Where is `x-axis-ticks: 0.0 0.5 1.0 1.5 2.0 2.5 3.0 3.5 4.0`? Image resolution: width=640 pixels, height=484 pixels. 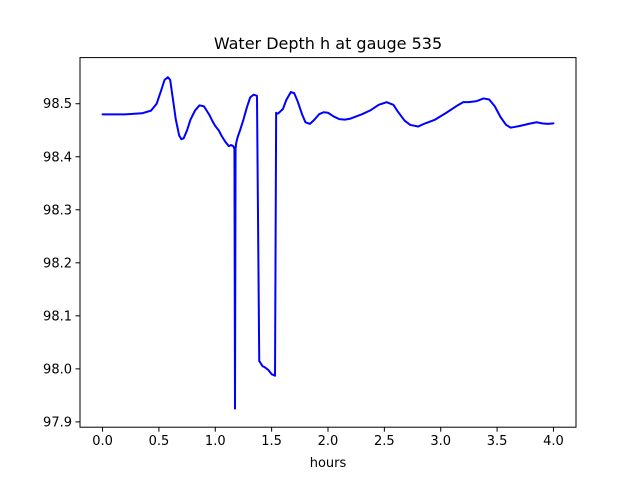
x-axis-ticks: 0.0 0.5 1.0 1.5 2.0 2.5 3.0 3.5 4.0 is located at coordinates (328, 438).